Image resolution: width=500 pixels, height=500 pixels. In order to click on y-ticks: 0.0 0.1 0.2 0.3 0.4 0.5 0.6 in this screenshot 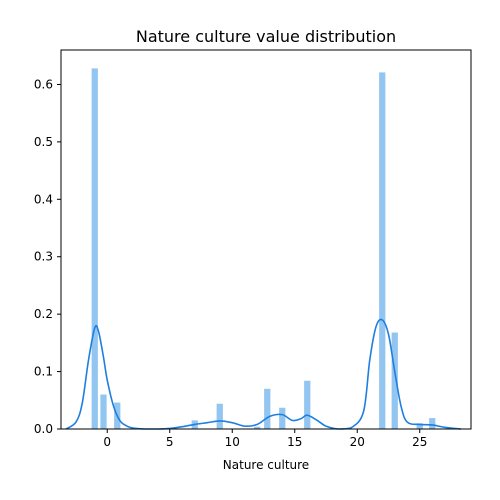, I will do `click(47, 256)`.